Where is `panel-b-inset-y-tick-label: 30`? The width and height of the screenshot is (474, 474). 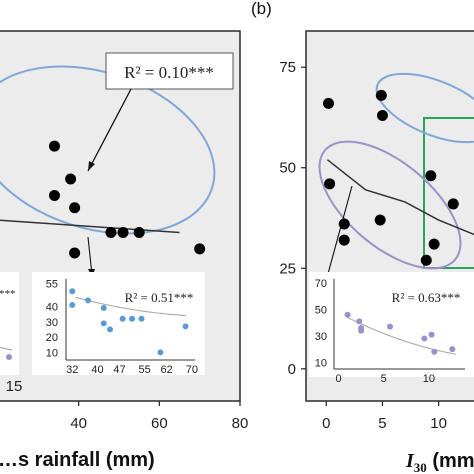 panel-b-inset-y-tick-label: 30 is located at coordinates (321, 337).